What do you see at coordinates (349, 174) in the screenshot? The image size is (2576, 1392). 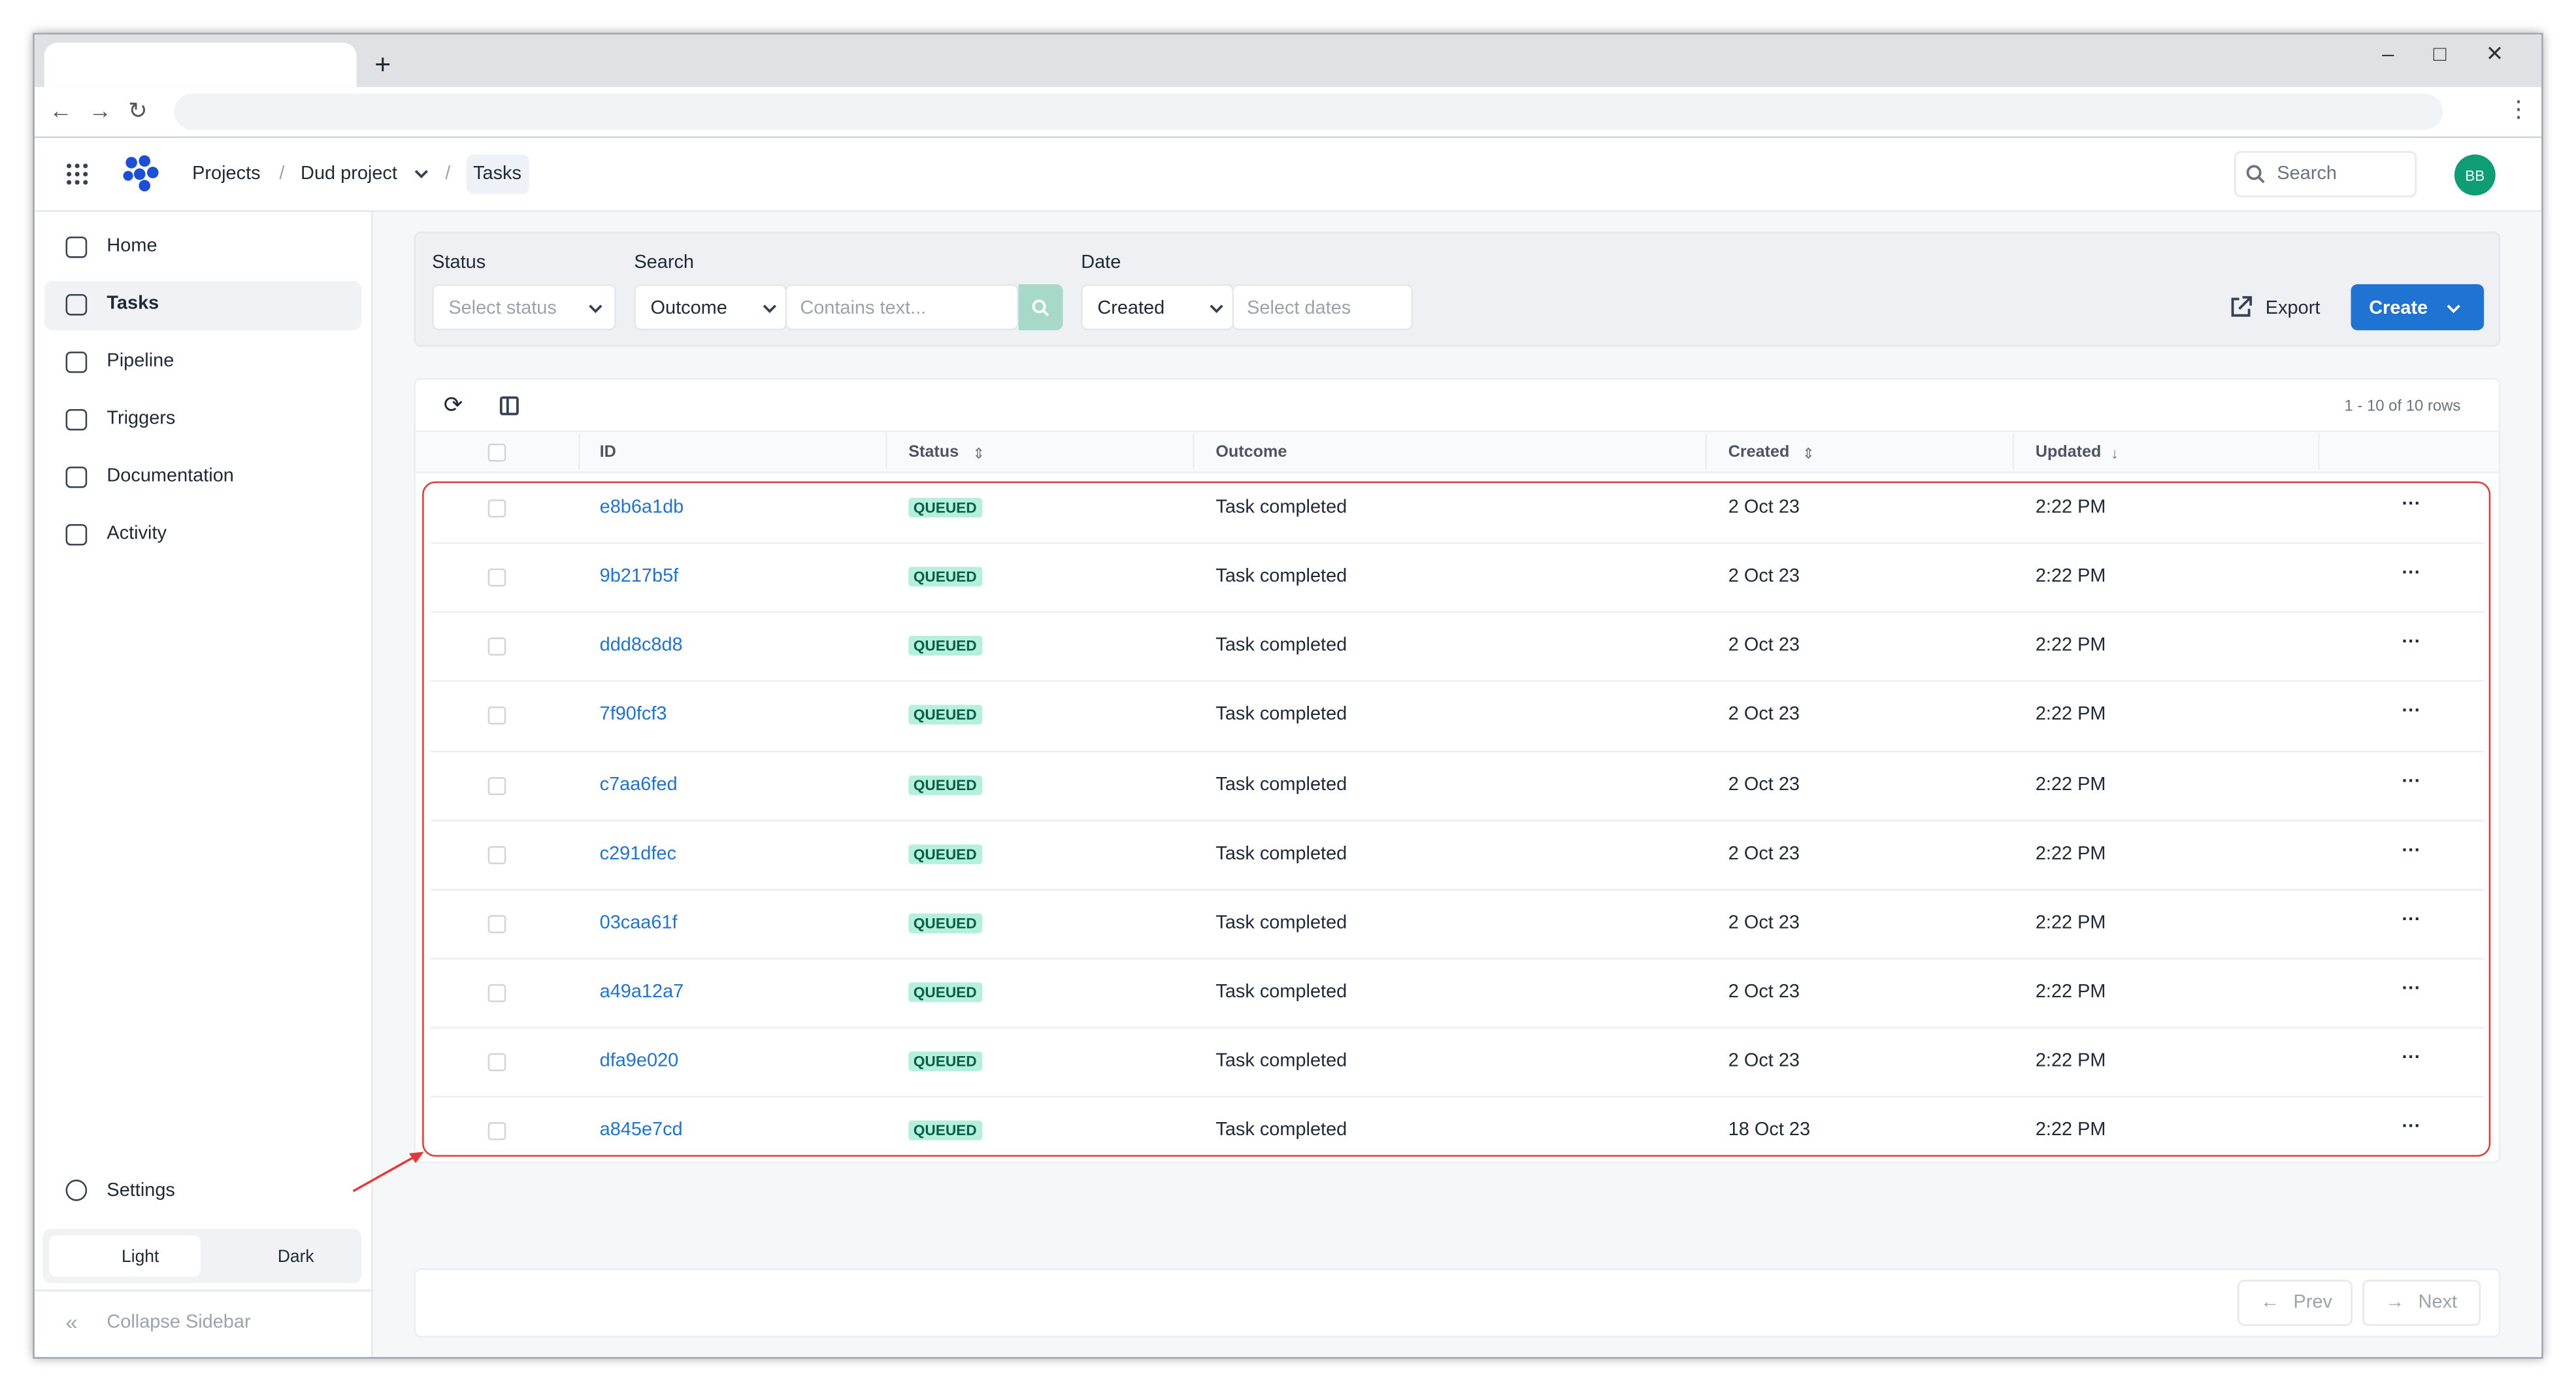 I see `breadcrumb: Dud project` at bounding box center [349, 174].